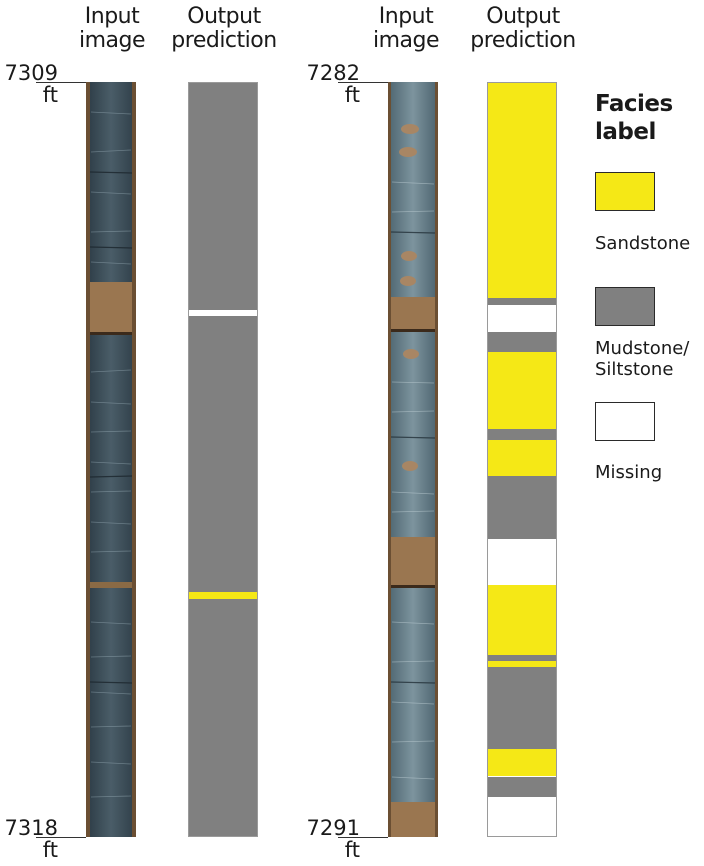 The width and height of the screenshot is (704, 866). I want to click on core2-bottom-depth: 7291 ft, so click(330, 839).